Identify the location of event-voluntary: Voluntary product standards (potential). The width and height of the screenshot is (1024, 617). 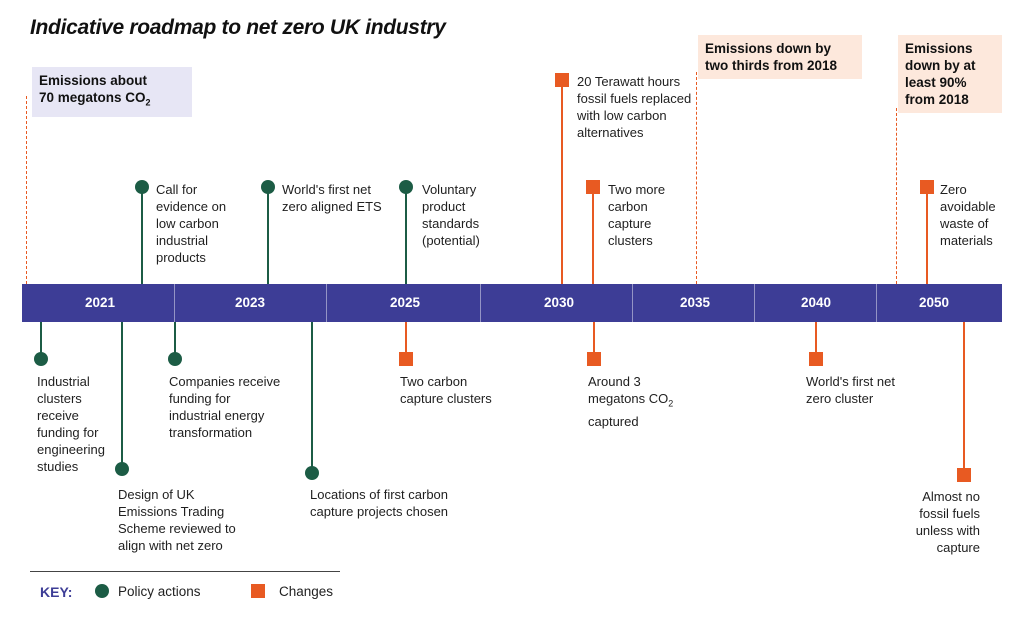
(451, 215).